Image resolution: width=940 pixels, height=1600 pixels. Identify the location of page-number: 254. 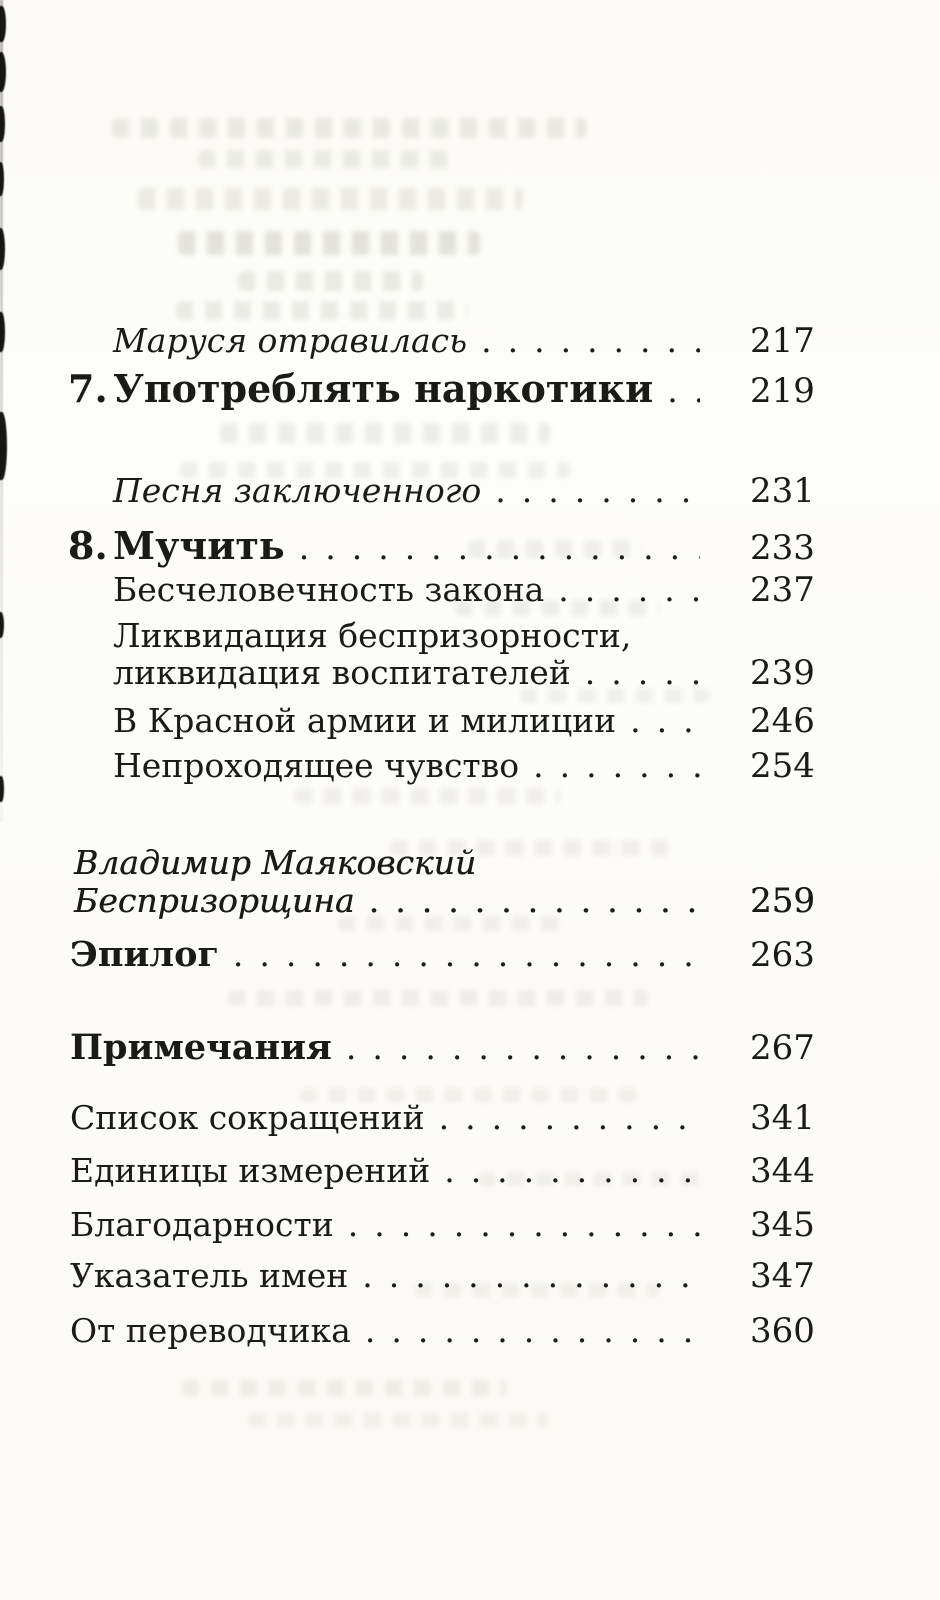
(782, 766).